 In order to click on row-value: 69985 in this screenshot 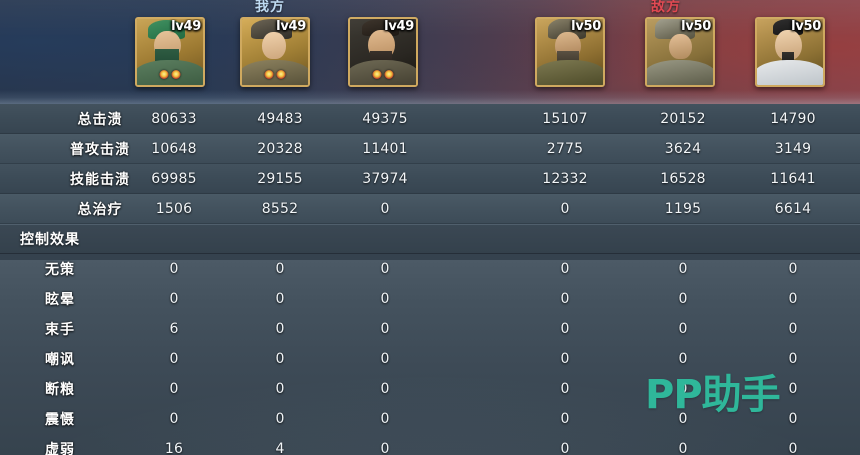, I will do `click(174, 178)`.